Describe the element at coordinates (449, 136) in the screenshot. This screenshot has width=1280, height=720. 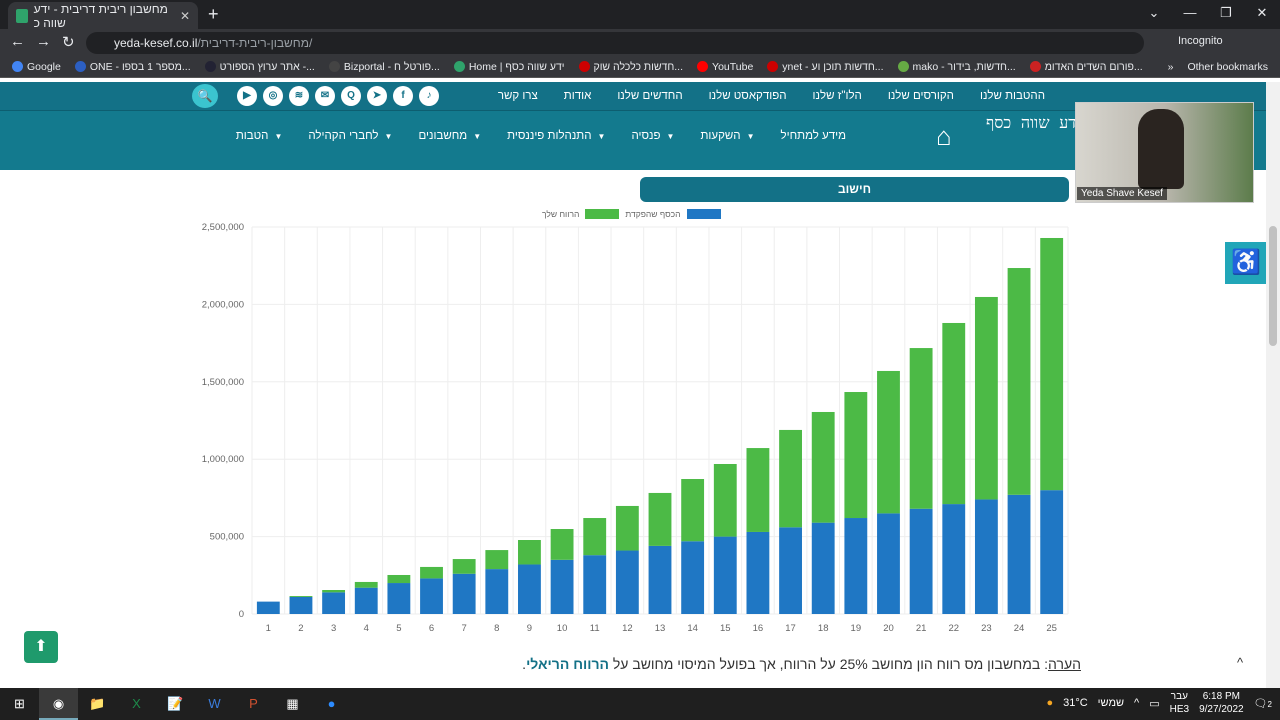
I see `main-menu-item: מחשבונים ▼` at that location.